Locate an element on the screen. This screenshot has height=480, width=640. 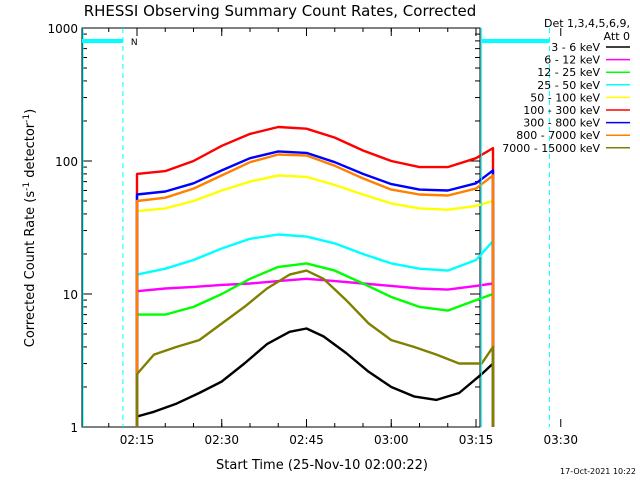
legend-label-3: 25 - 50 keV is located at coordinates (568, 85).